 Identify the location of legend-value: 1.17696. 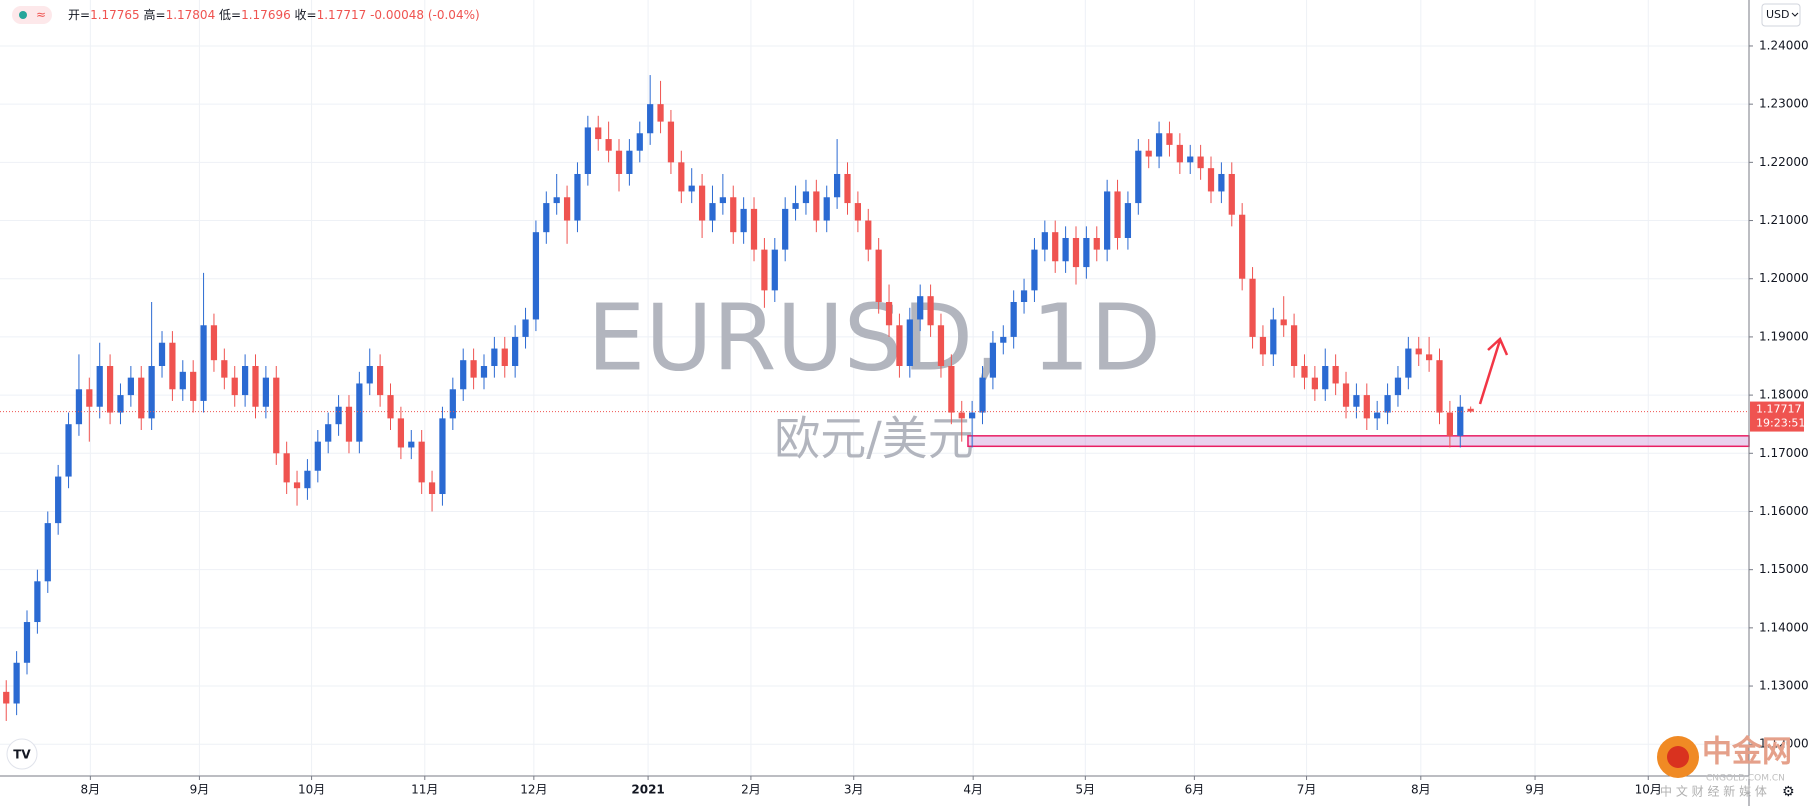
(266, 15).